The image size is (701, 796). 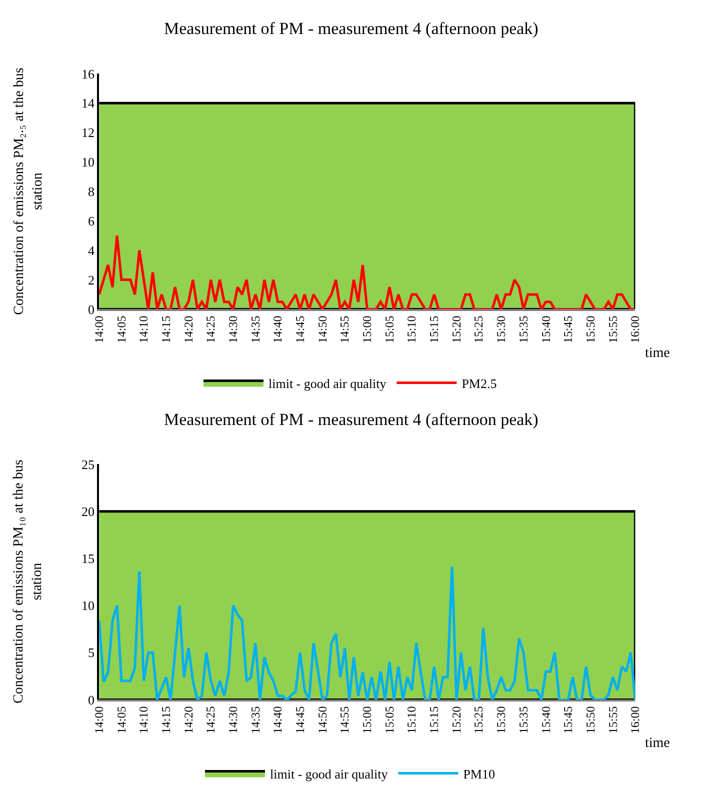 What do you see at coordinates (91, 280) in the screenshot?
I see `y-tick-label: 2` at bounding box center [91, 280].